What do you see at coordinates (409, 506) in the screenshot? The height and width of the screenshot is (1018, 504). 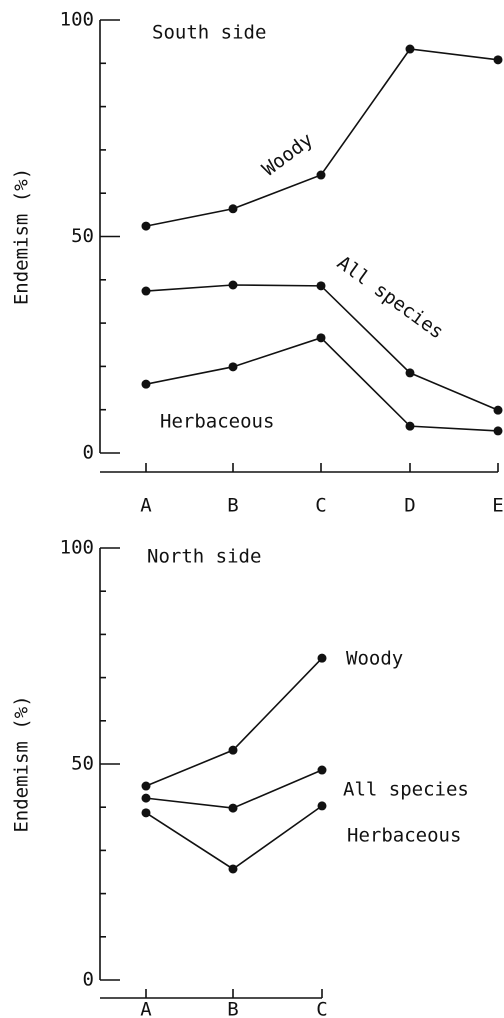 I see `x-tick-label: D` at bounding box center [409, 506].